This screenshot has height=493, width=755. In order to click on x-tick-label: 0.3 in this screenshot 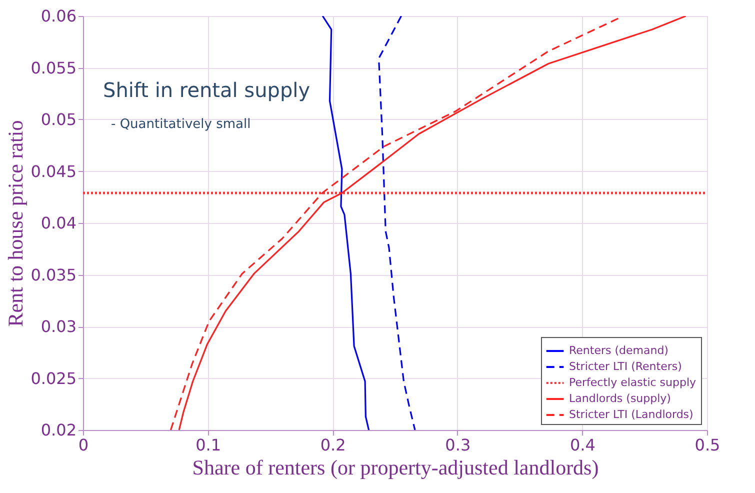, I will do `click(458, 445)`.